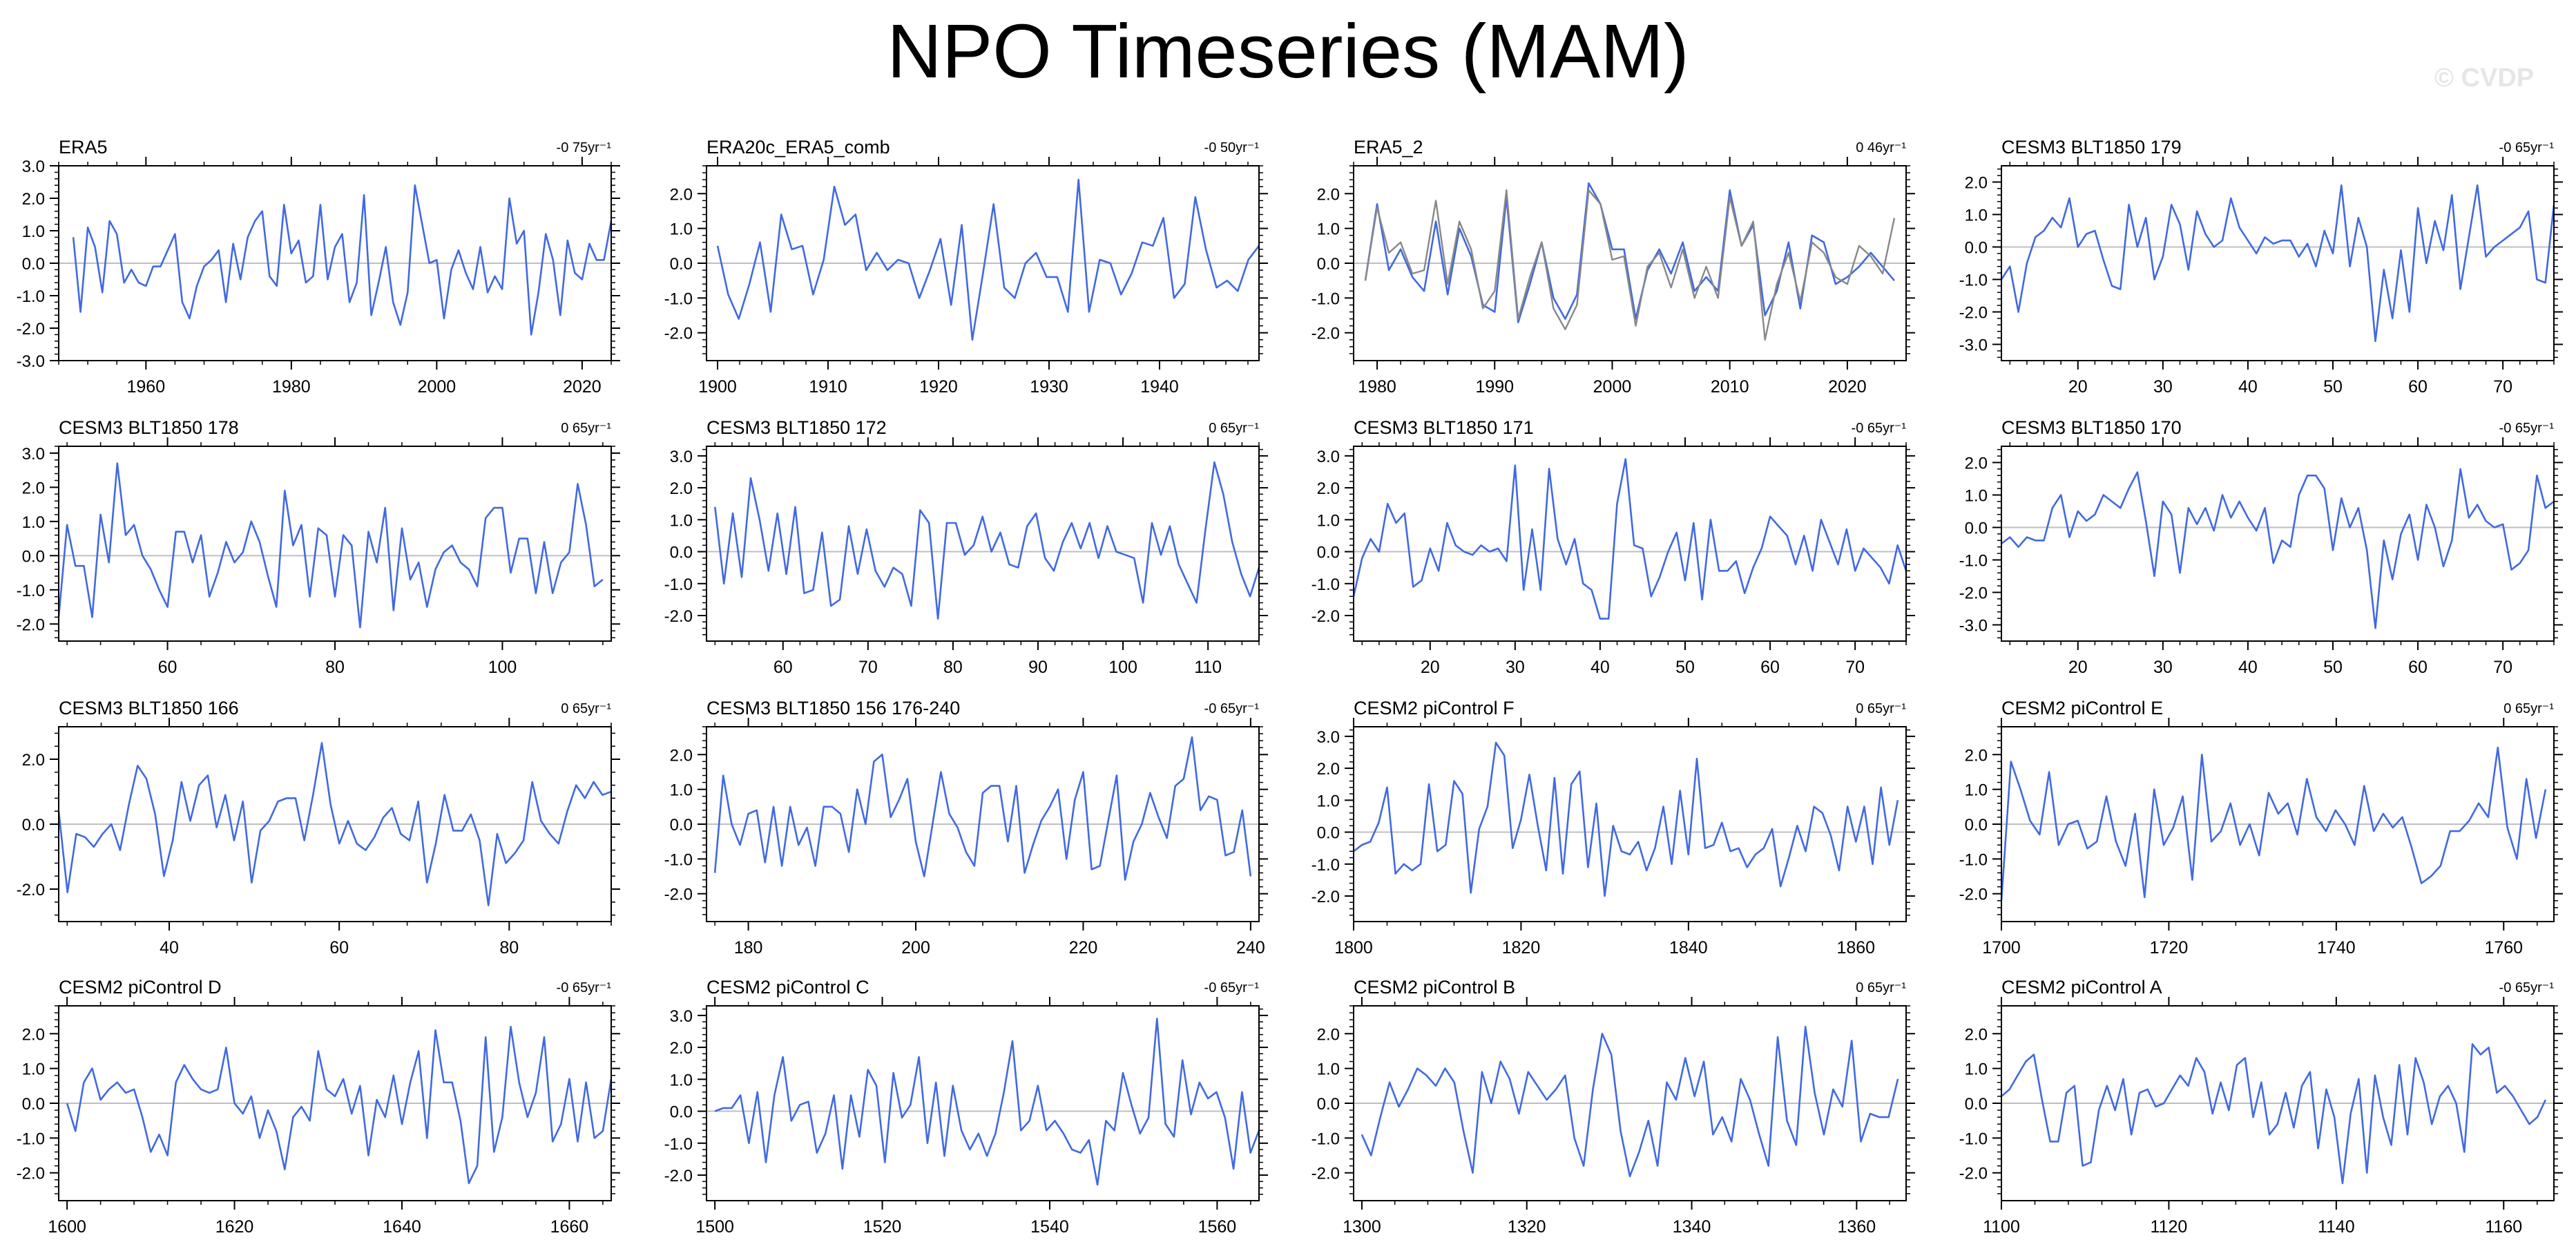 This screenshot has width=2576, height=1258. What do you see at coordinates (1353, 948) in the screenshot?
I see `x-tick-label: 1800` at bounding box center [1353, 948].